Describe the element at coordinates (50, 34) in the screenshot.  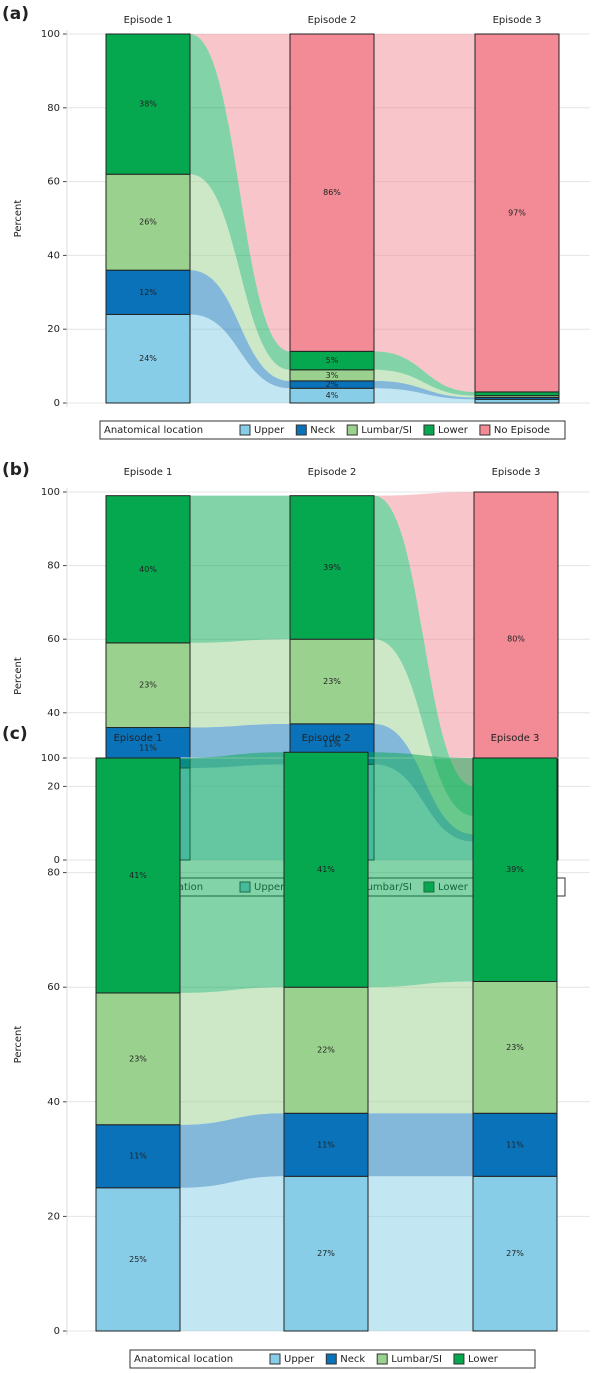
I see `y-tick-label: 100` at that location.